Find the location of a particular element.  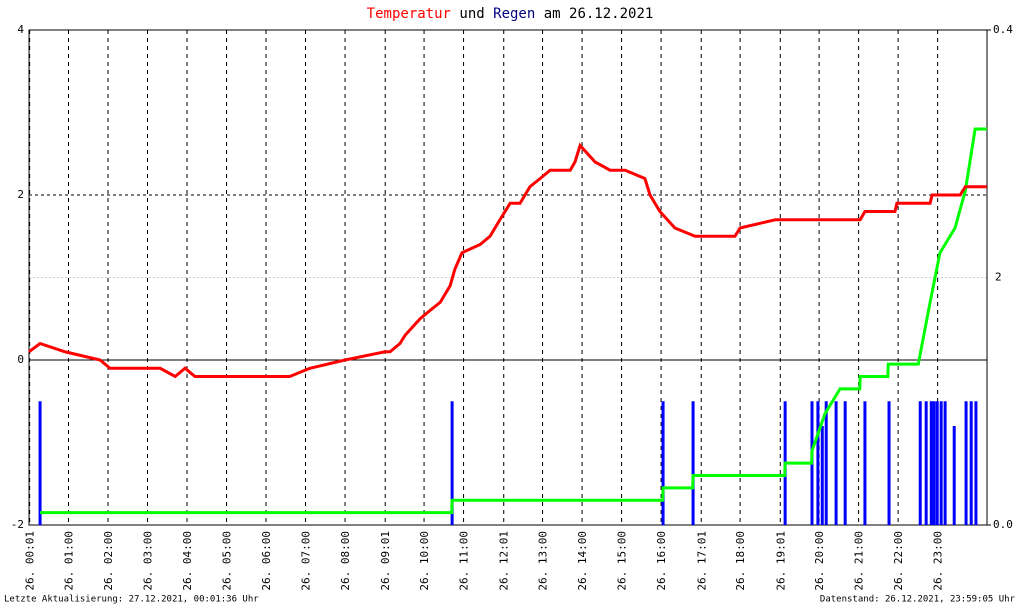

title-date: am 26.12.2021 is located at coordinates (599, 14).